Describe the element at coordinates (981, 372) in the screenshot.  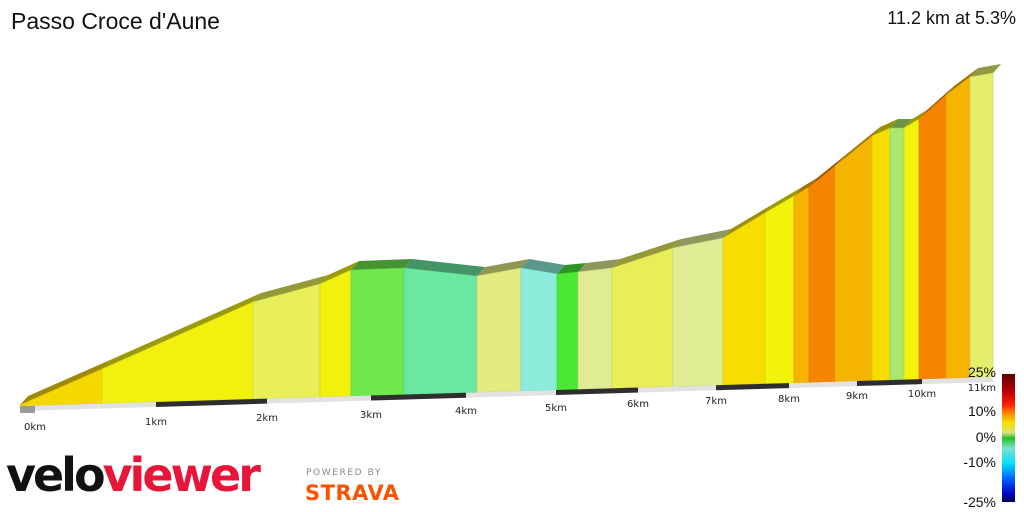
I see `legend-label-max: 25%` at that location.